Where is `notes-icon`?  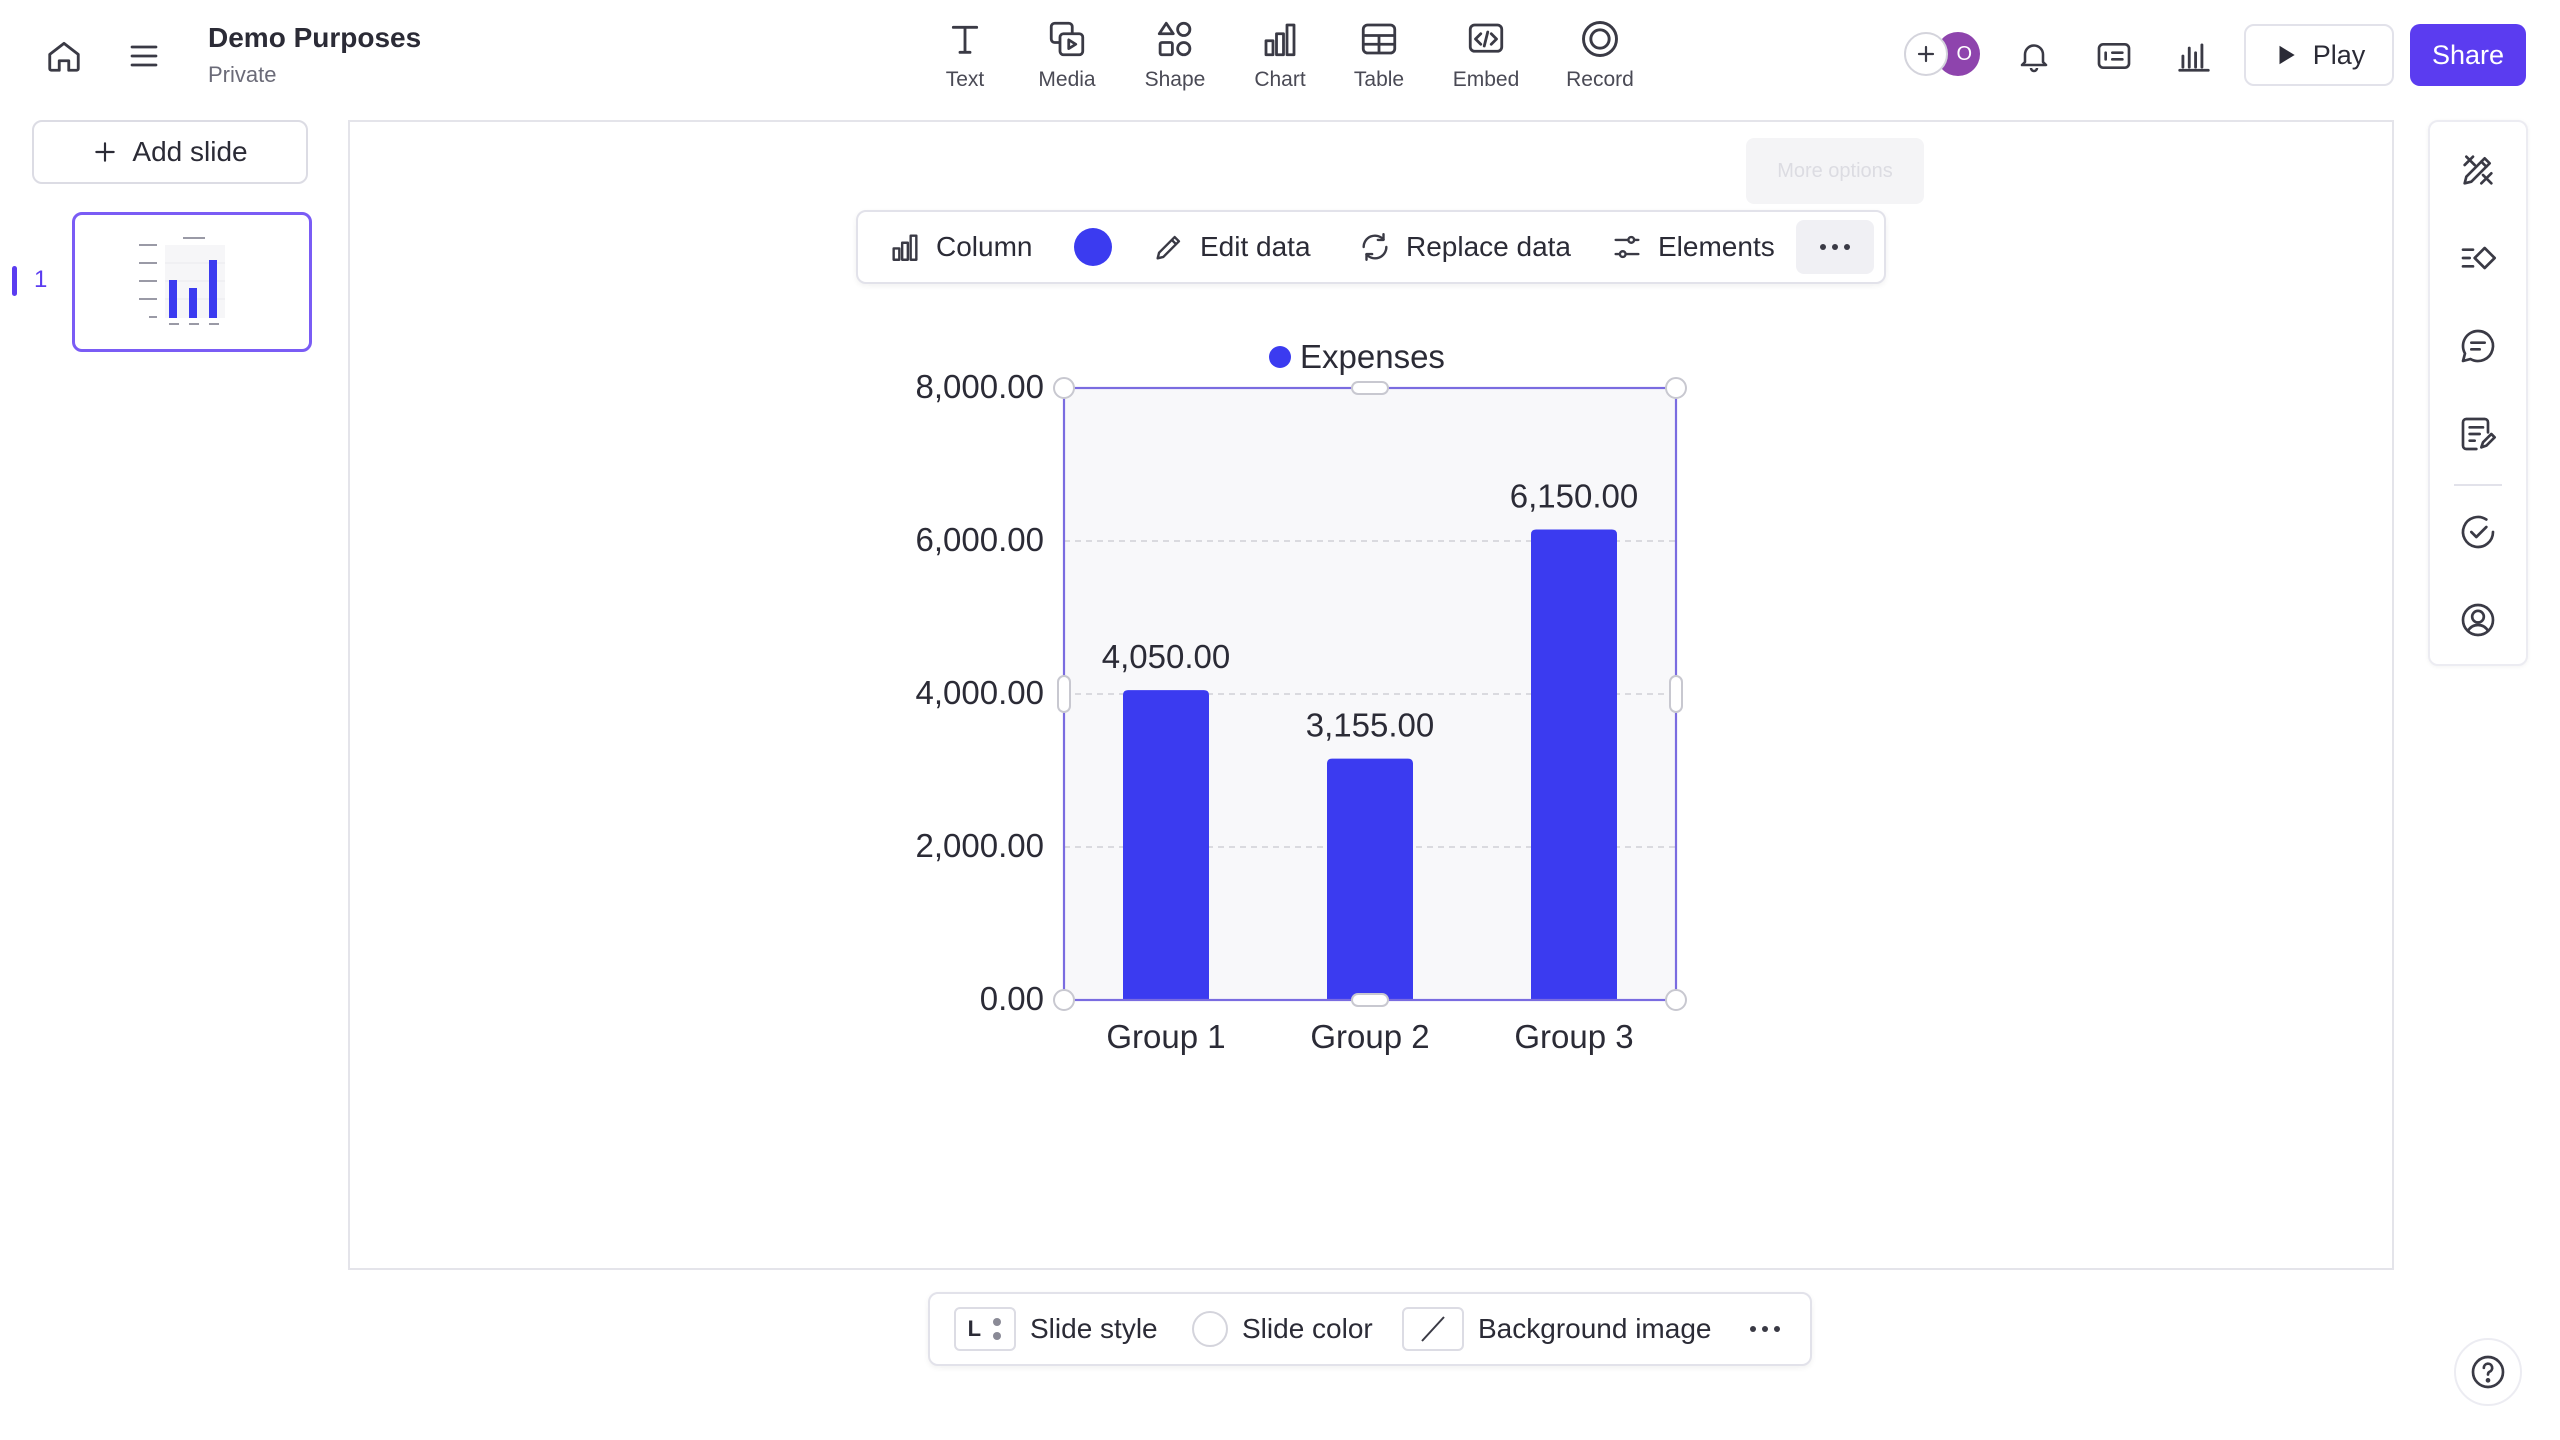
notes-icon is located at coordinates (2478, 434).